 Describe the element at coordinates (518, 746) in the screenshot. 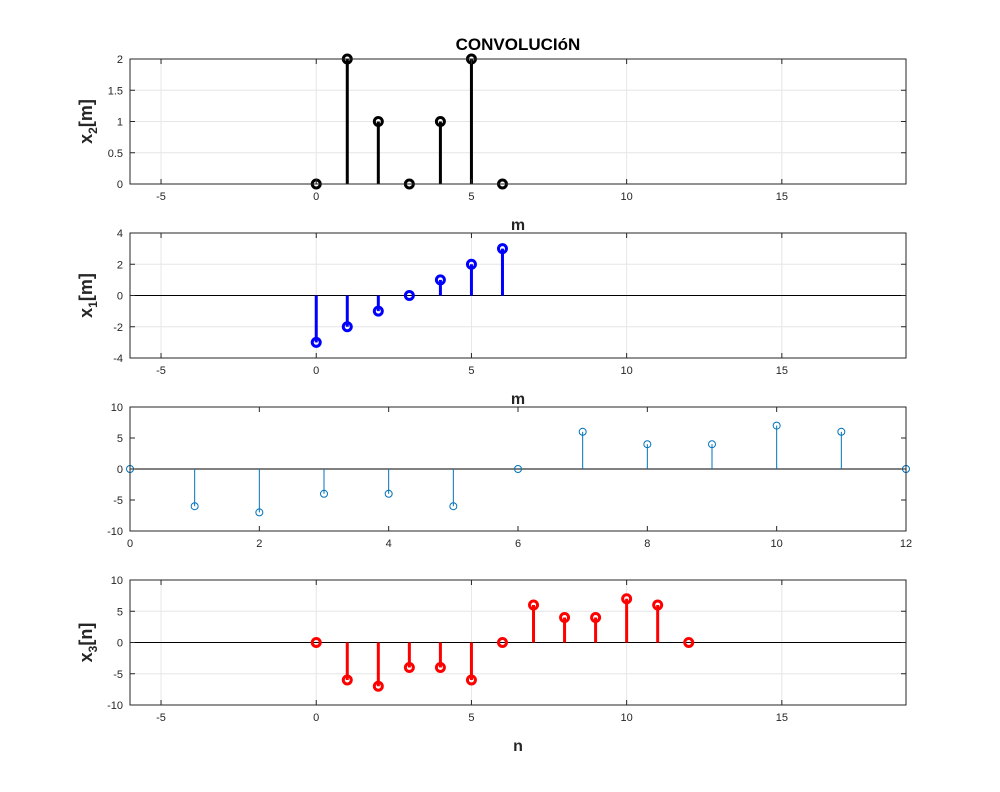

I see `x-axis-label: n` at that location.